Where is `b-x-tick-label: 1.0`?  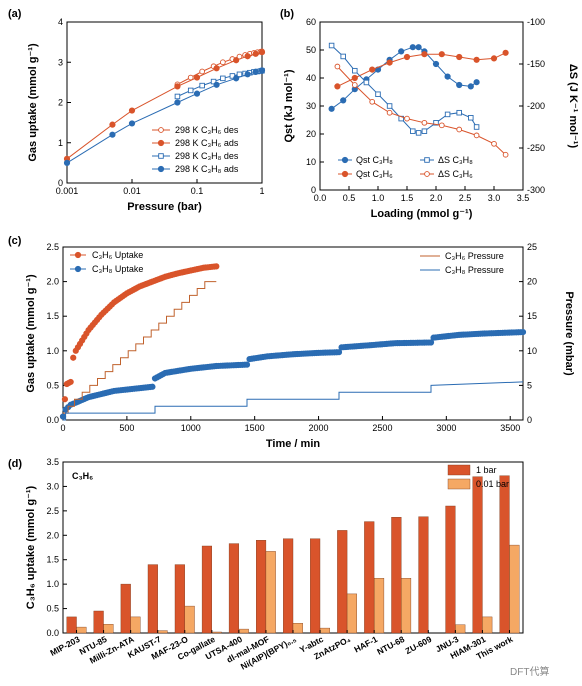
b-x-tick-label: 1.0 is located at coordinates (378, 198).